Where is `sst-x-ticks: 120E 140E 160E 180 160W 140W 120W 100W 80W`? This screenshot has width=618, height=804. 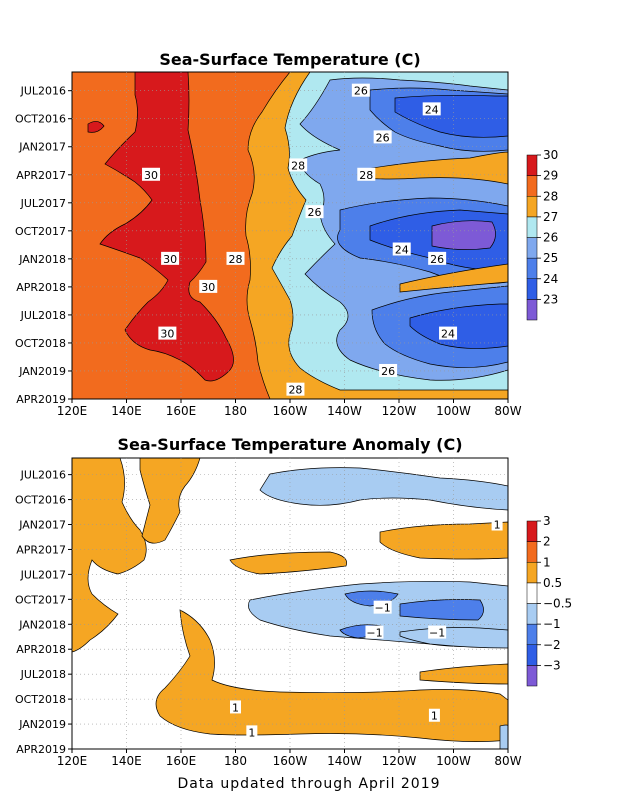 sst-x-ticks: 120E 140E 160E 180 160W 140W 120W 100W 80W is located at coordinates (289, 408).